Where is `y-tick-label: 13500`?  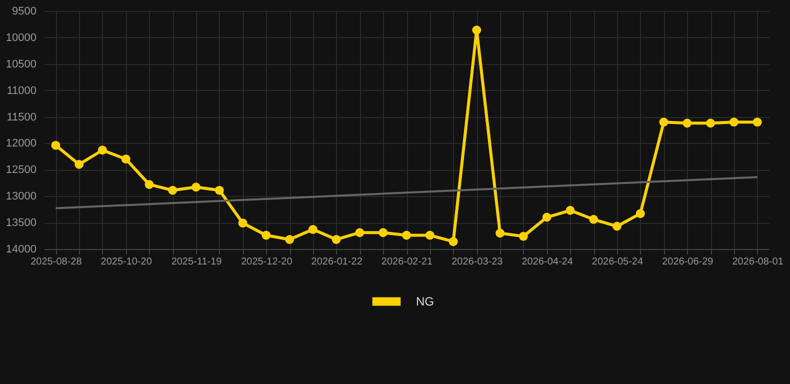 y-tick-label: 13500 is located at coordinates (21, 223).